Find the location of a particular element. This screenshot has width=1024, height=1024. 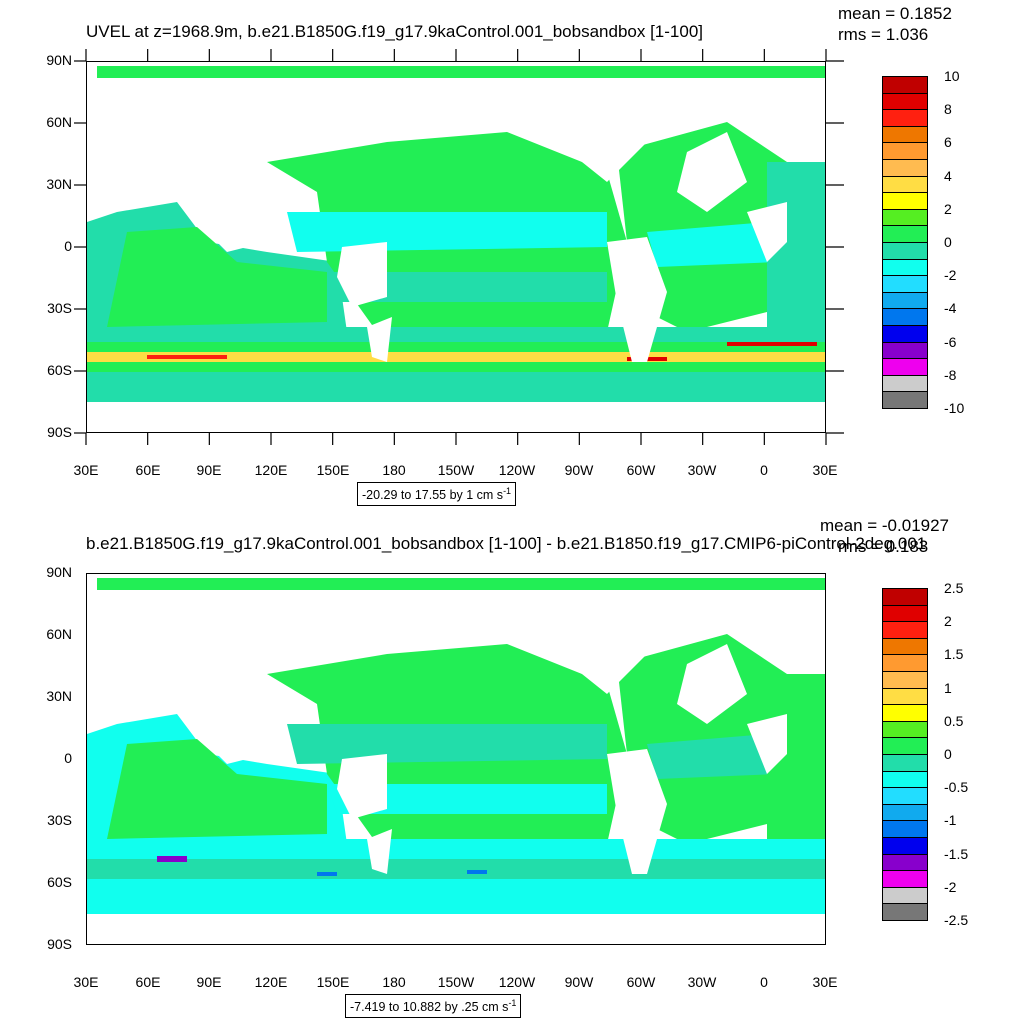

lon-label-30w: 30W is located at coordinates (702, 982).